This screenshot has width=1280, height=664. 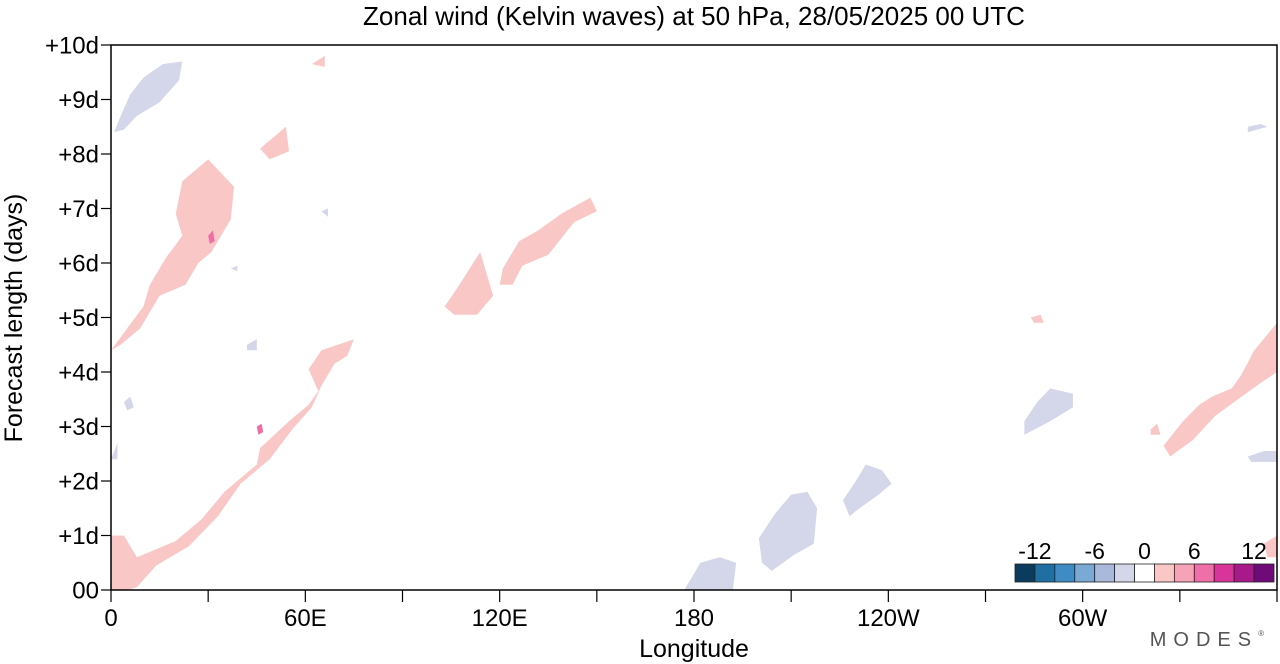 What do you see at coordinates (78, 209) in the screenshot?
I see `y-tick-label: +7d` at bounding box center [78, 209].